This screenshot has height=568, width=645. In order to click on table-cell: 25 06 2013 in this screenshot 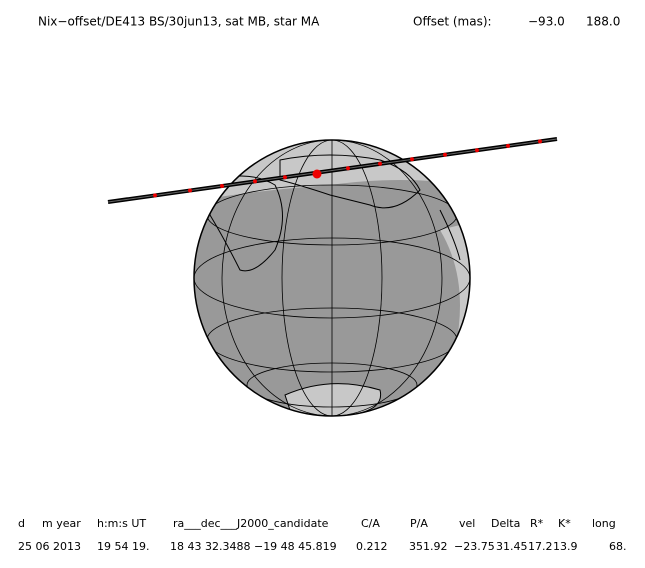, I will do `click(49, 546)`.